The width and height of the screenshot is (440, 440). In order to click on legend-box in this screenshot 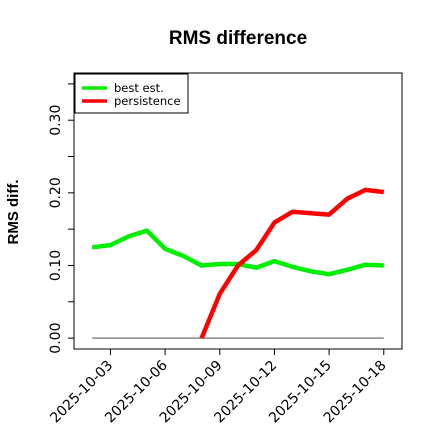, I will do `click(131, 93)`.